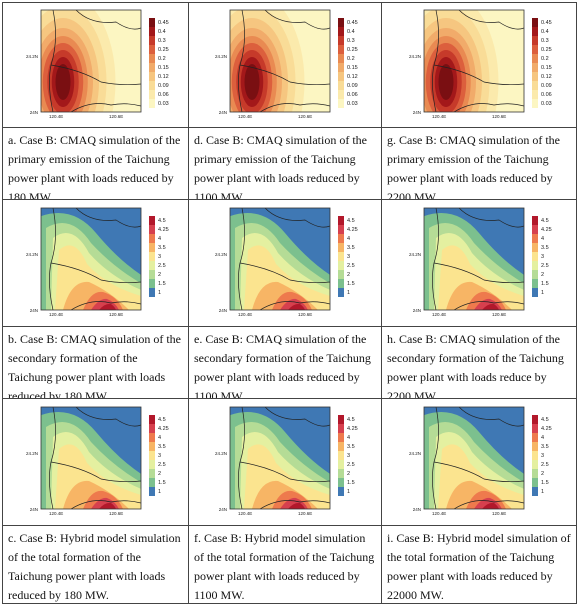 This screenshot has height=604, width=580. What do you see at coordinates (348, 275) in the screenshot?
I see `scale-label: 2` at bounding box center [348, 275].